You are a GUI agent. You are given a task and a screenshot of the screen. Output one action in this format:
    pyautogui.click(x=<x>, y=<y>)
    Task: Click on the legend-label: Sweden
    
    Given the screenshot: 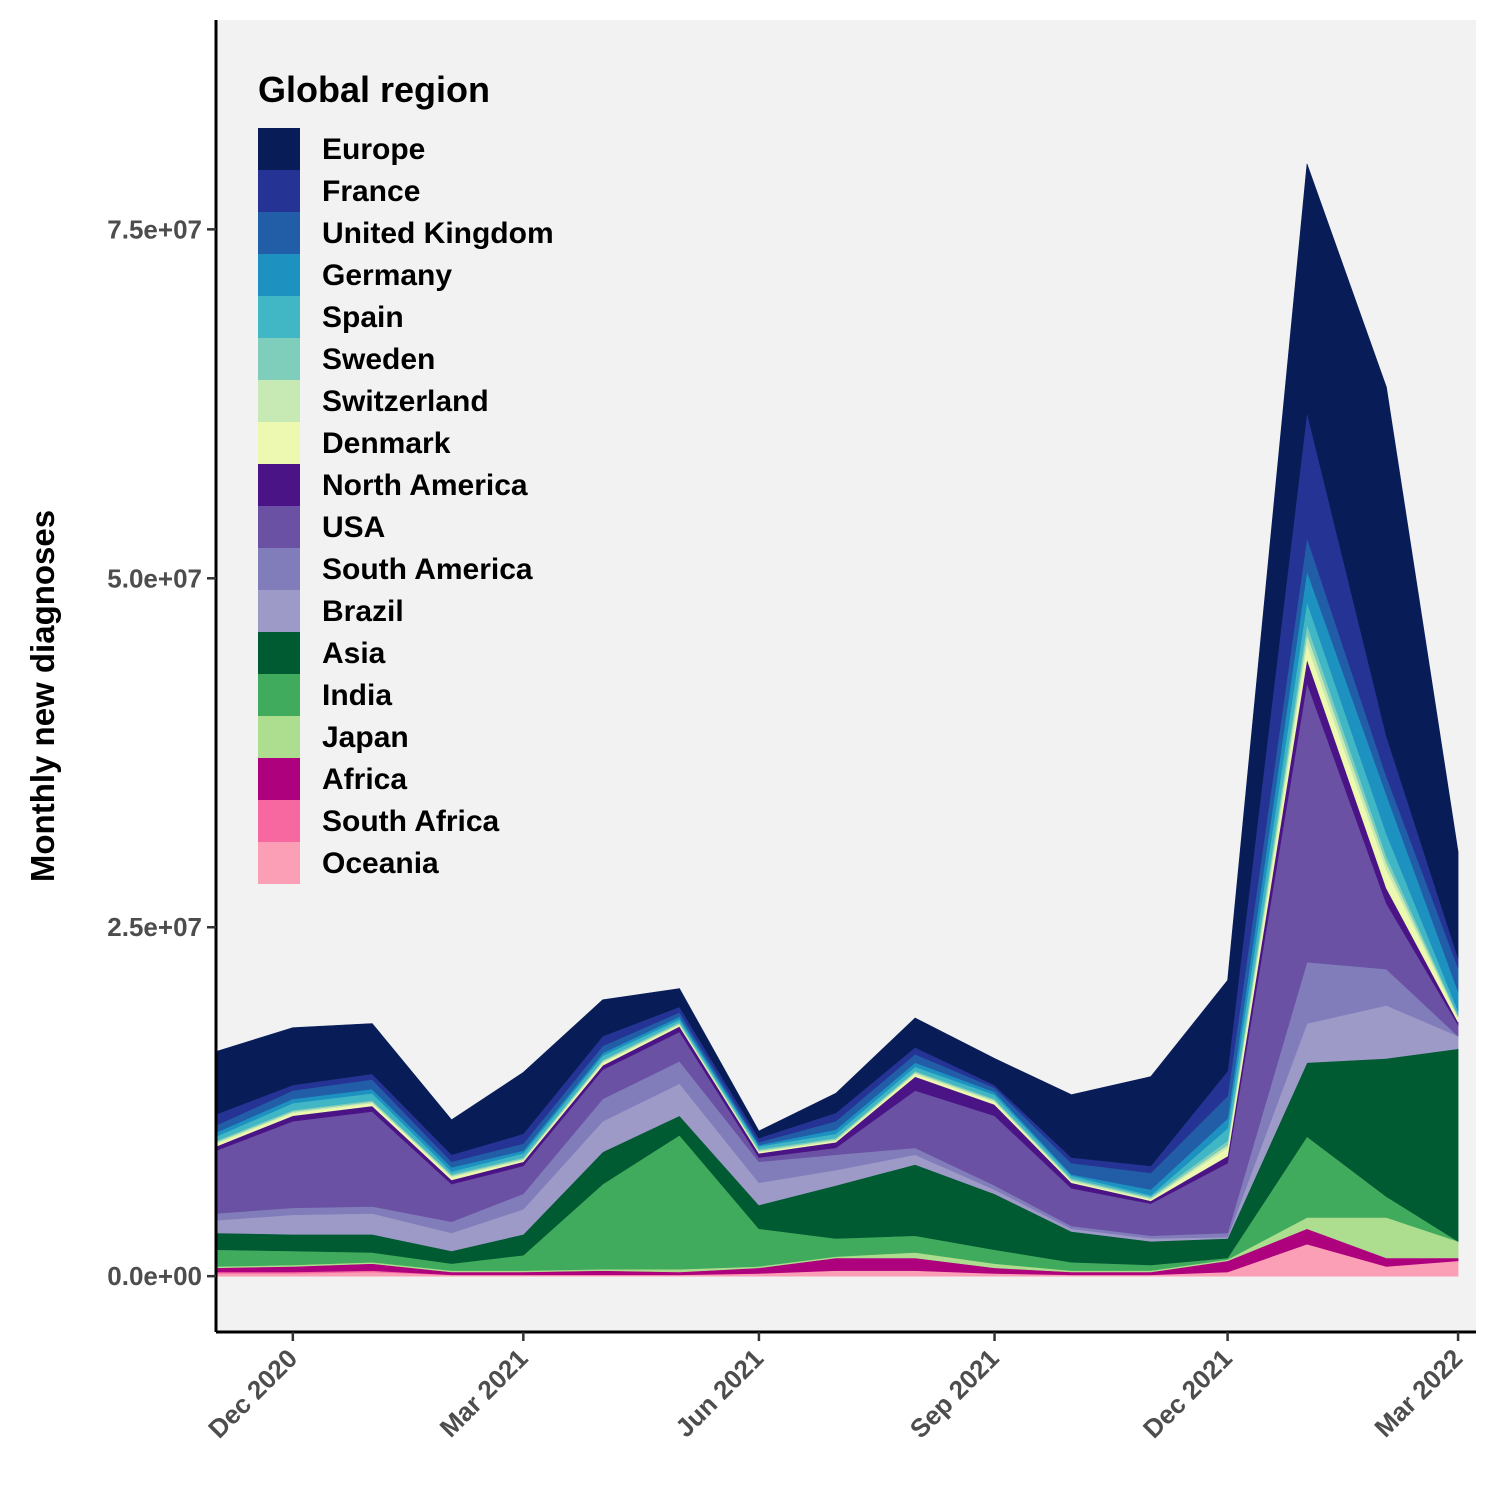 What is the action you would take?
    pyautogui.click(x=378, y=359)
    